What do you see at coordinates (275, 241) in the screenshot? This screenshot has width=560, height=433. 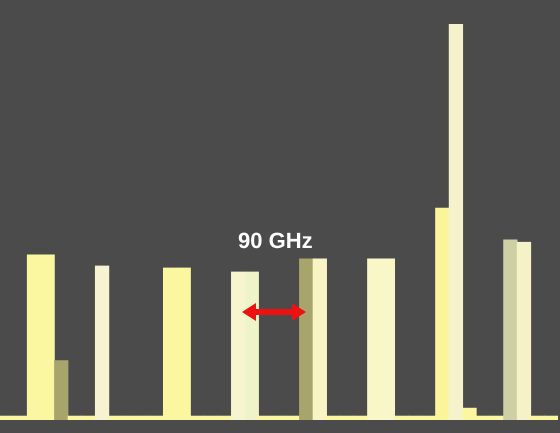 I see `annotation: 90 GHz` at bounding box center [275, 241].